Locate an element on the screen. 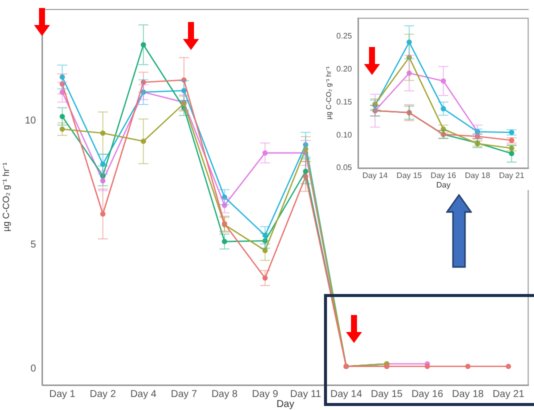 The width and height of the screenshot is (534, 410). y-tick-label: 0.10 is located at coordinates (344, 135).